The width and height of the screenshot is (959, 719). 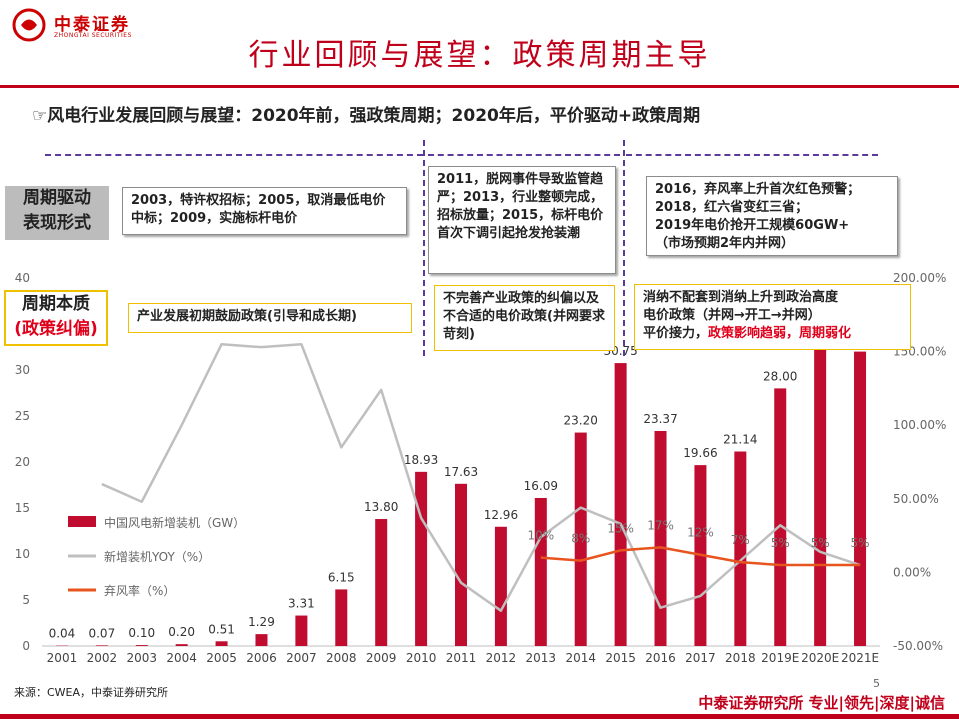 I want to click on curtailment-data-label: 15%, so click(x=620, y=528).